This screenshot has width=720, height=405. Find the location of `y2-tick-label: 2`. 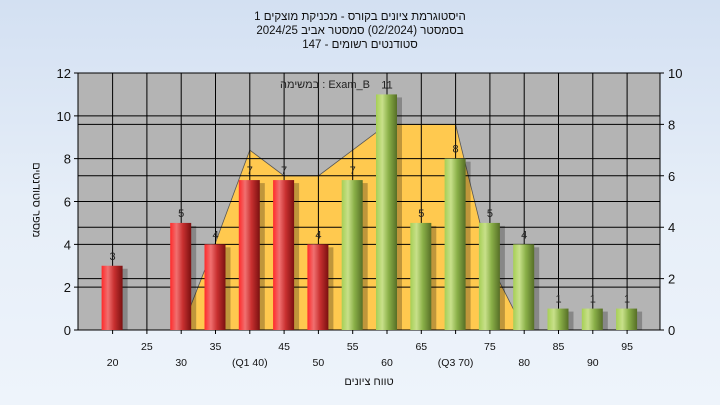

y2-tick-label: 2 is located at coordinates (671, 279).